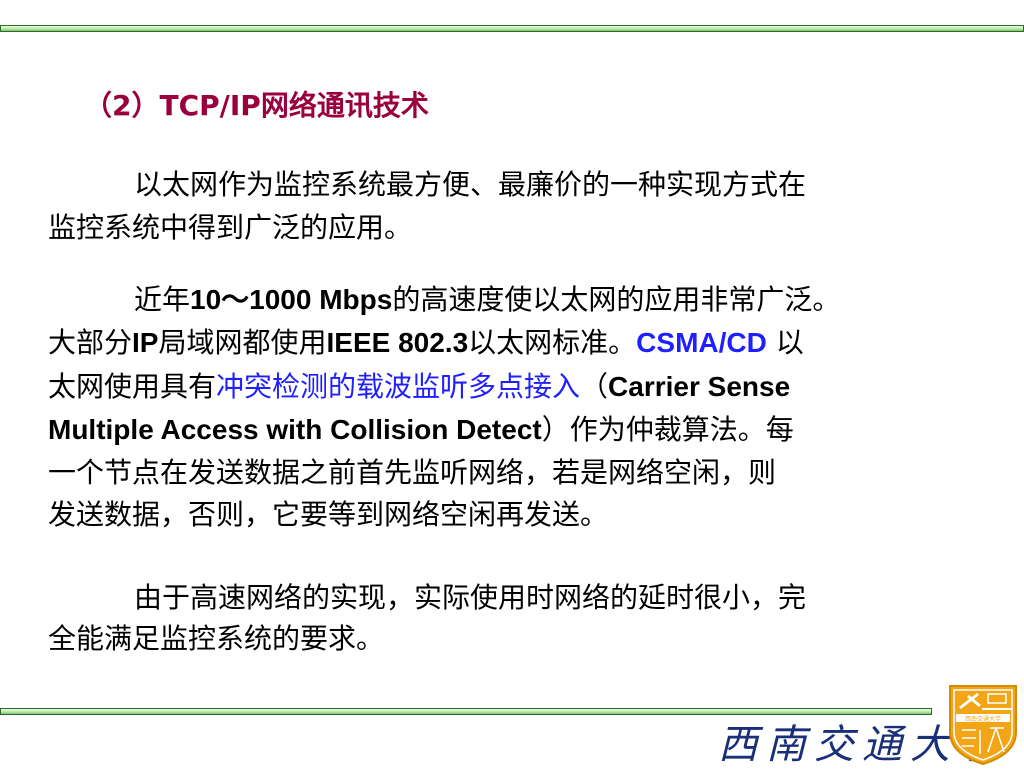 The width and height of the screenshot is (1024, 770). Describe the element at coordinates (552, 342) in the screenshot. I see `text-segment: 以太网标准。` at that location.